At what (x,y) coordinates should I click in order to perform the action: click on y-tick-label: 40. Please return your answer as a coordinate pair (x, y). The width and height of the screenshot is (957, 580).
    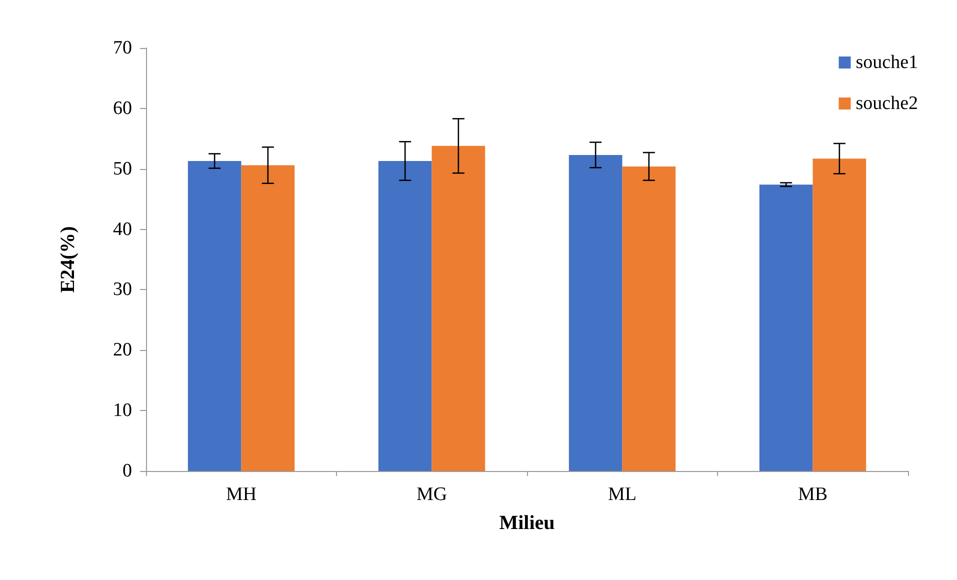
    Looking at the image, I should click on (122, 229).